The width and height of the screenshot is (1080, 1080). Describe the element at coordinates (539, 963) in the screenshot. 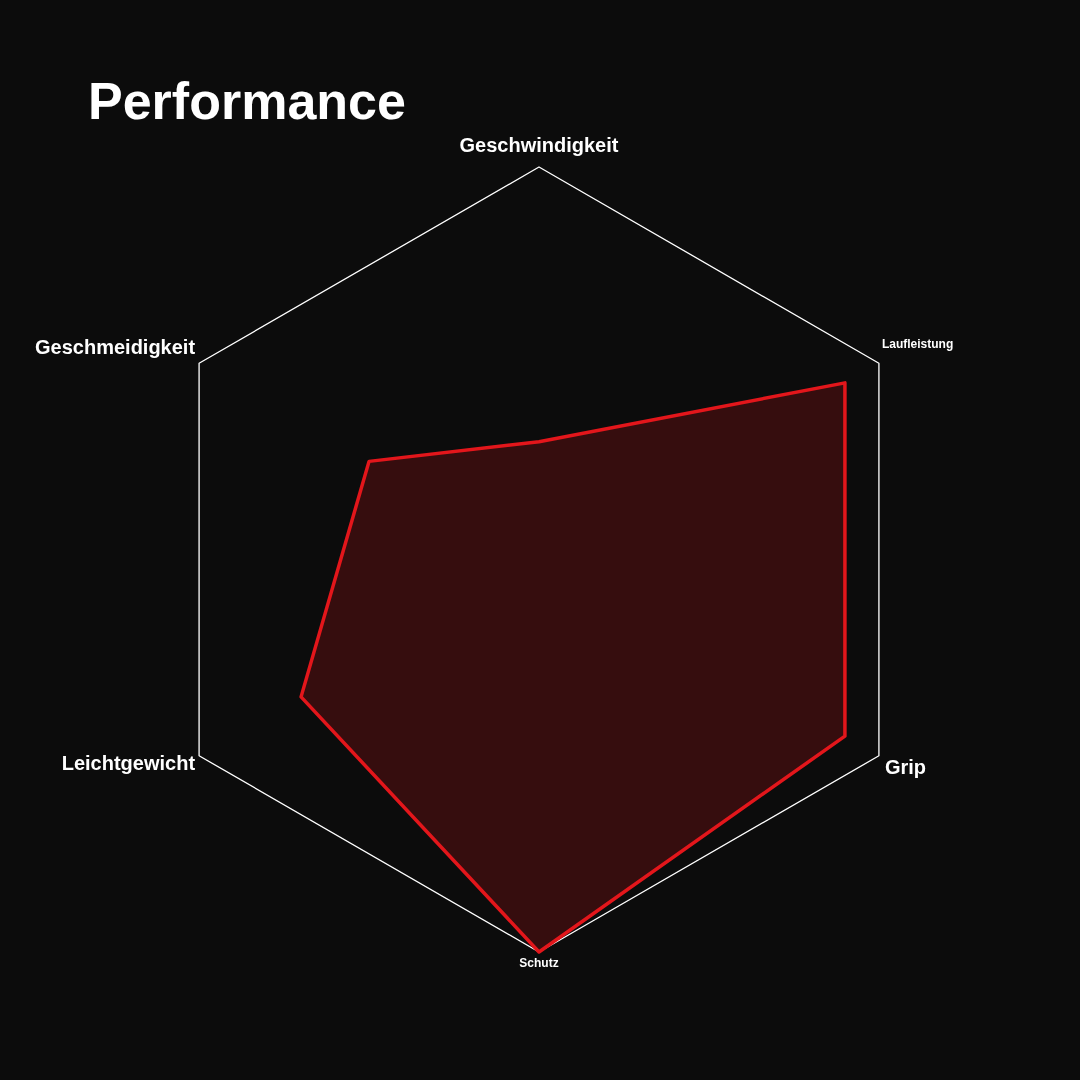

I see `spoke-label: Schutz` at that location.